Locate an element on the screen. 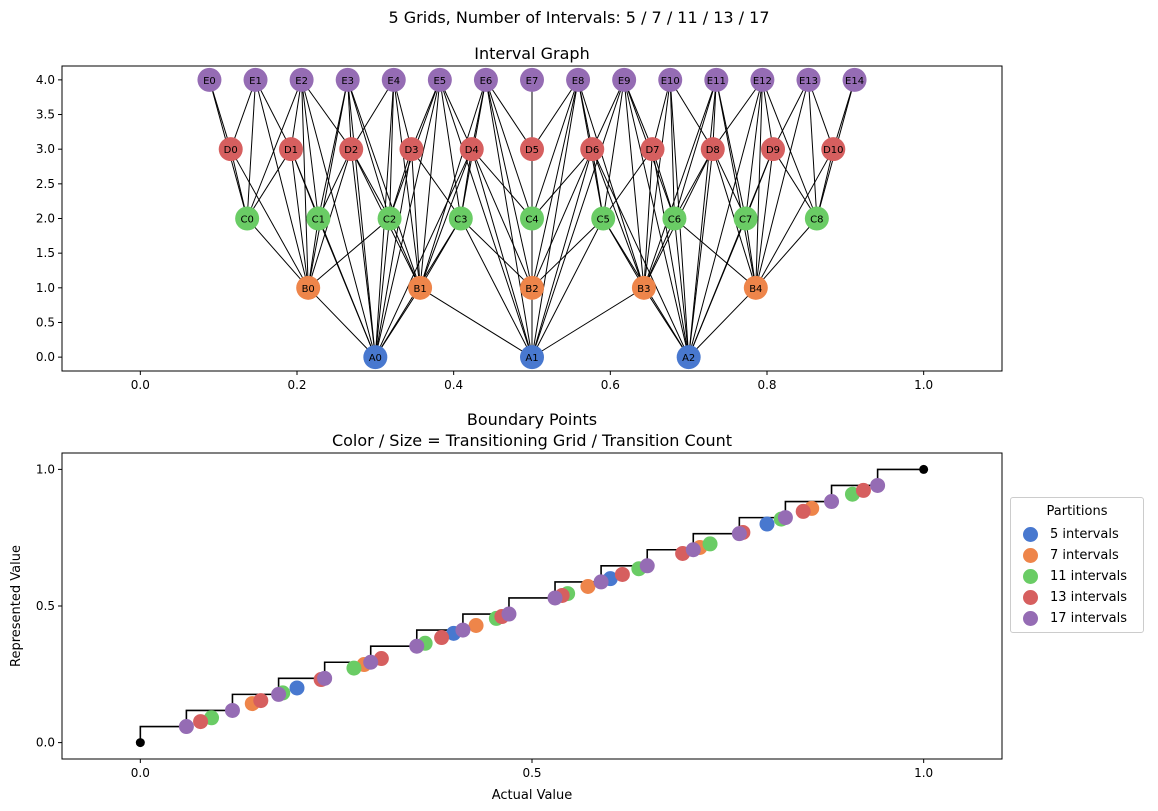 The width and height of the screenshot is (1158, 811). end-point is located at coordinates (140, 743).